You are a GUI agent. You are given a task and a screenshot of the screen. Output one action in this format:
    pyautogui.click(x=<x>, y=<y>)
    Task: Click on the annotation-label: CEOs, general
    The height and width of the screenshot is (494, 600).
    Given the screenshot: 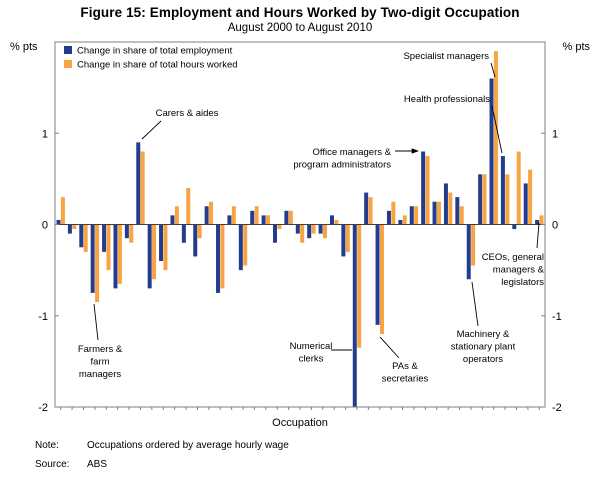 What is the action you would take?
    pyautogui.click(x=513, y=257)
    